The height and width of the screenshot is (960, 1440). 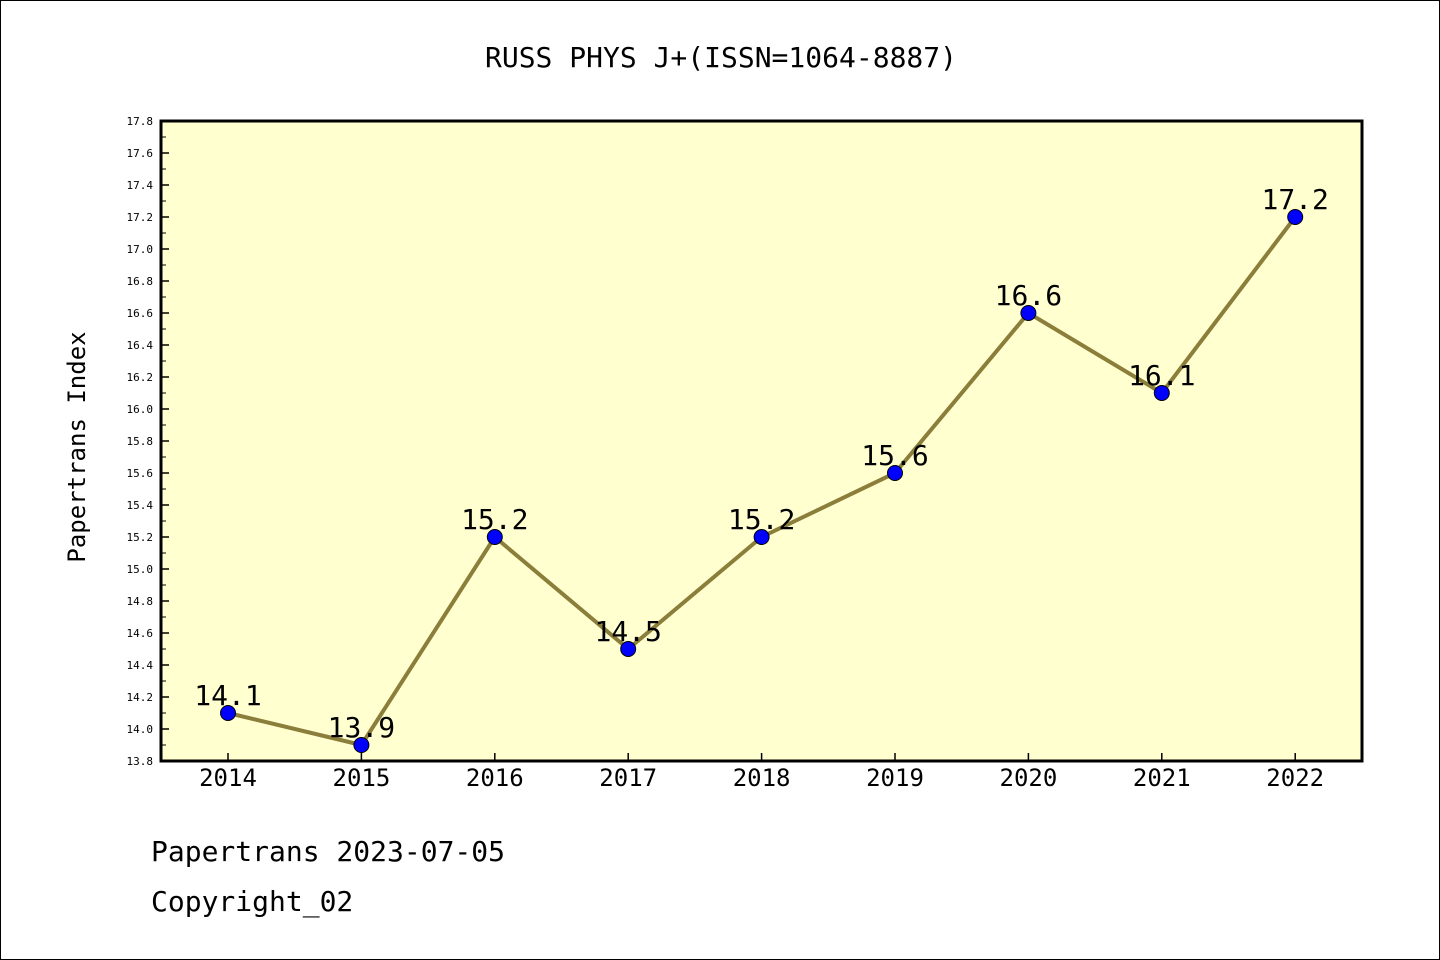 What do you see at coordinates (140, 249) in the screenshot?
I see `y-tick-label: 17.0` at bounding box center [140, 249].